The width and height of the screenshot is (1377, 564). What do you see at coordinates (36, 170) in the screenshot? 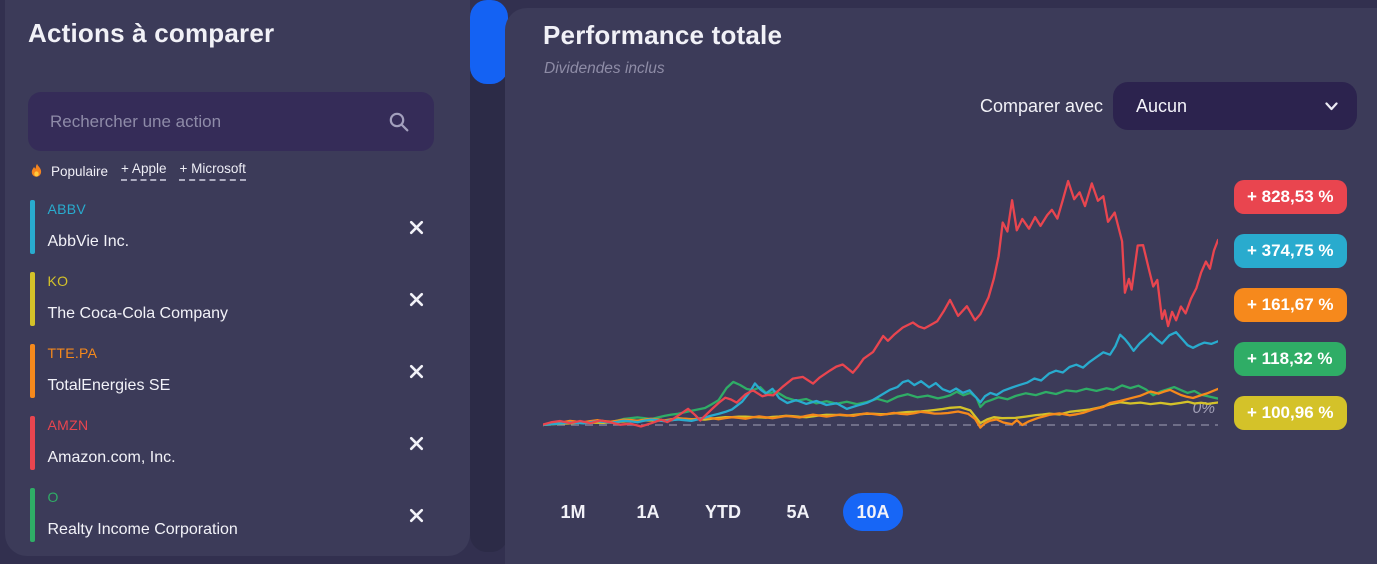
I see `flame-icon` at bounding box center [36, 170].